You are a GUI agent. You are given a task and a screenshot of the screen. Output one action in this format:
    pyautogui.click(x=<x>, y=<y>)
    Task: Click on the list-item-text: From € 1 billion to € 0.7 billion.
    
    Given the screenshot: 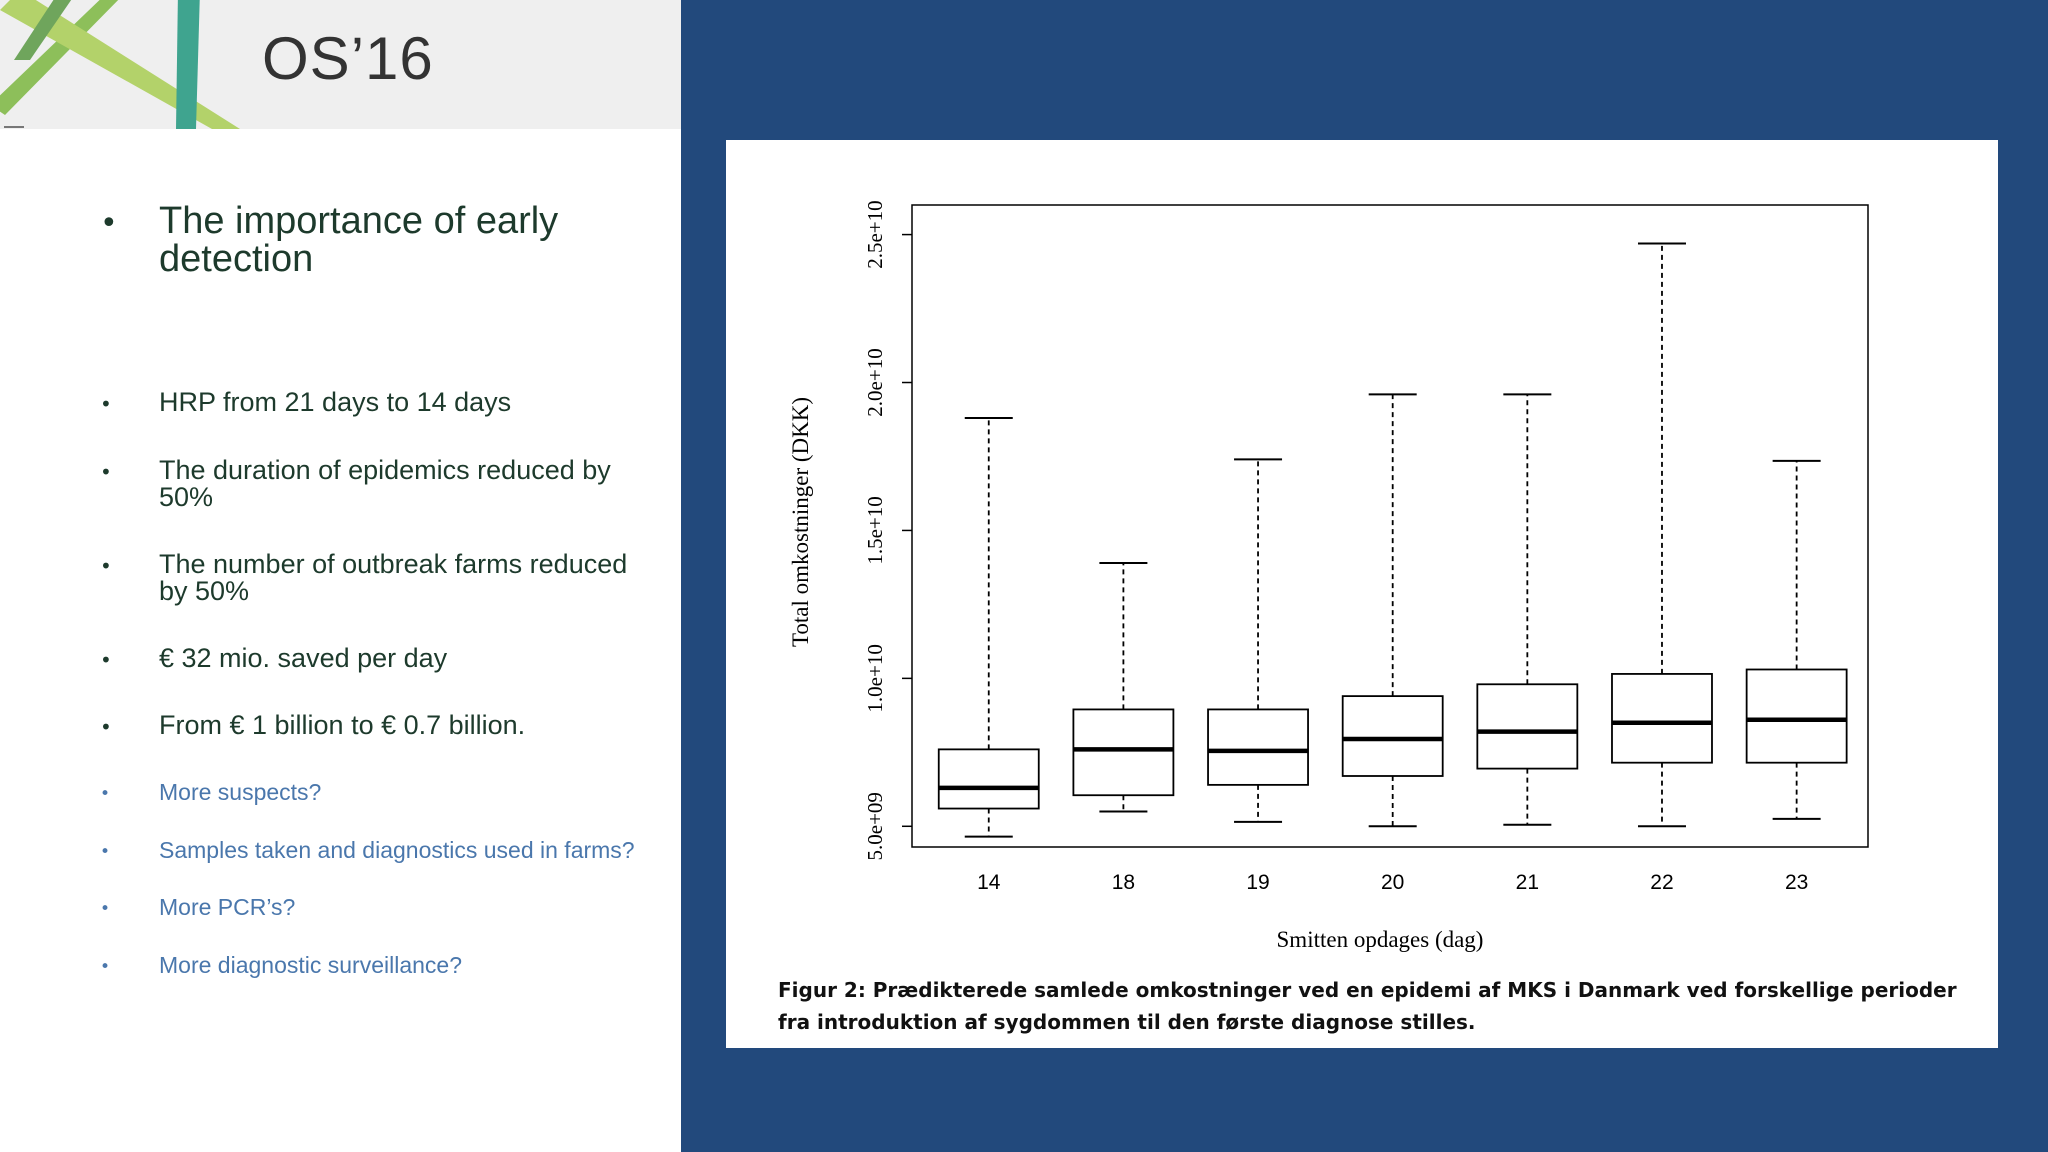 What is the action you would take?
    pyautogui.click(x=342, y=725)
    